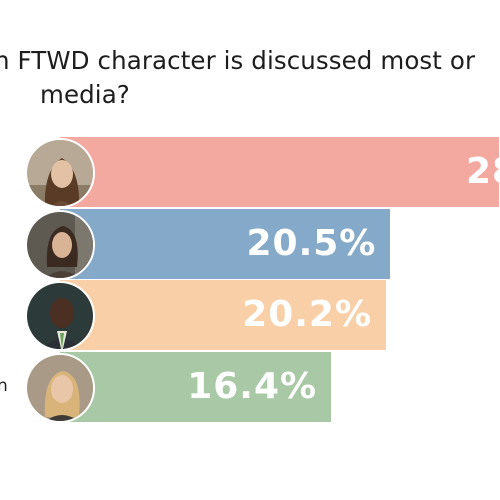 This screenshot has width=500, height=500. Describe the element at coordinates (4, 385) in the screenshot. I see `category-label-4: n` at that location.